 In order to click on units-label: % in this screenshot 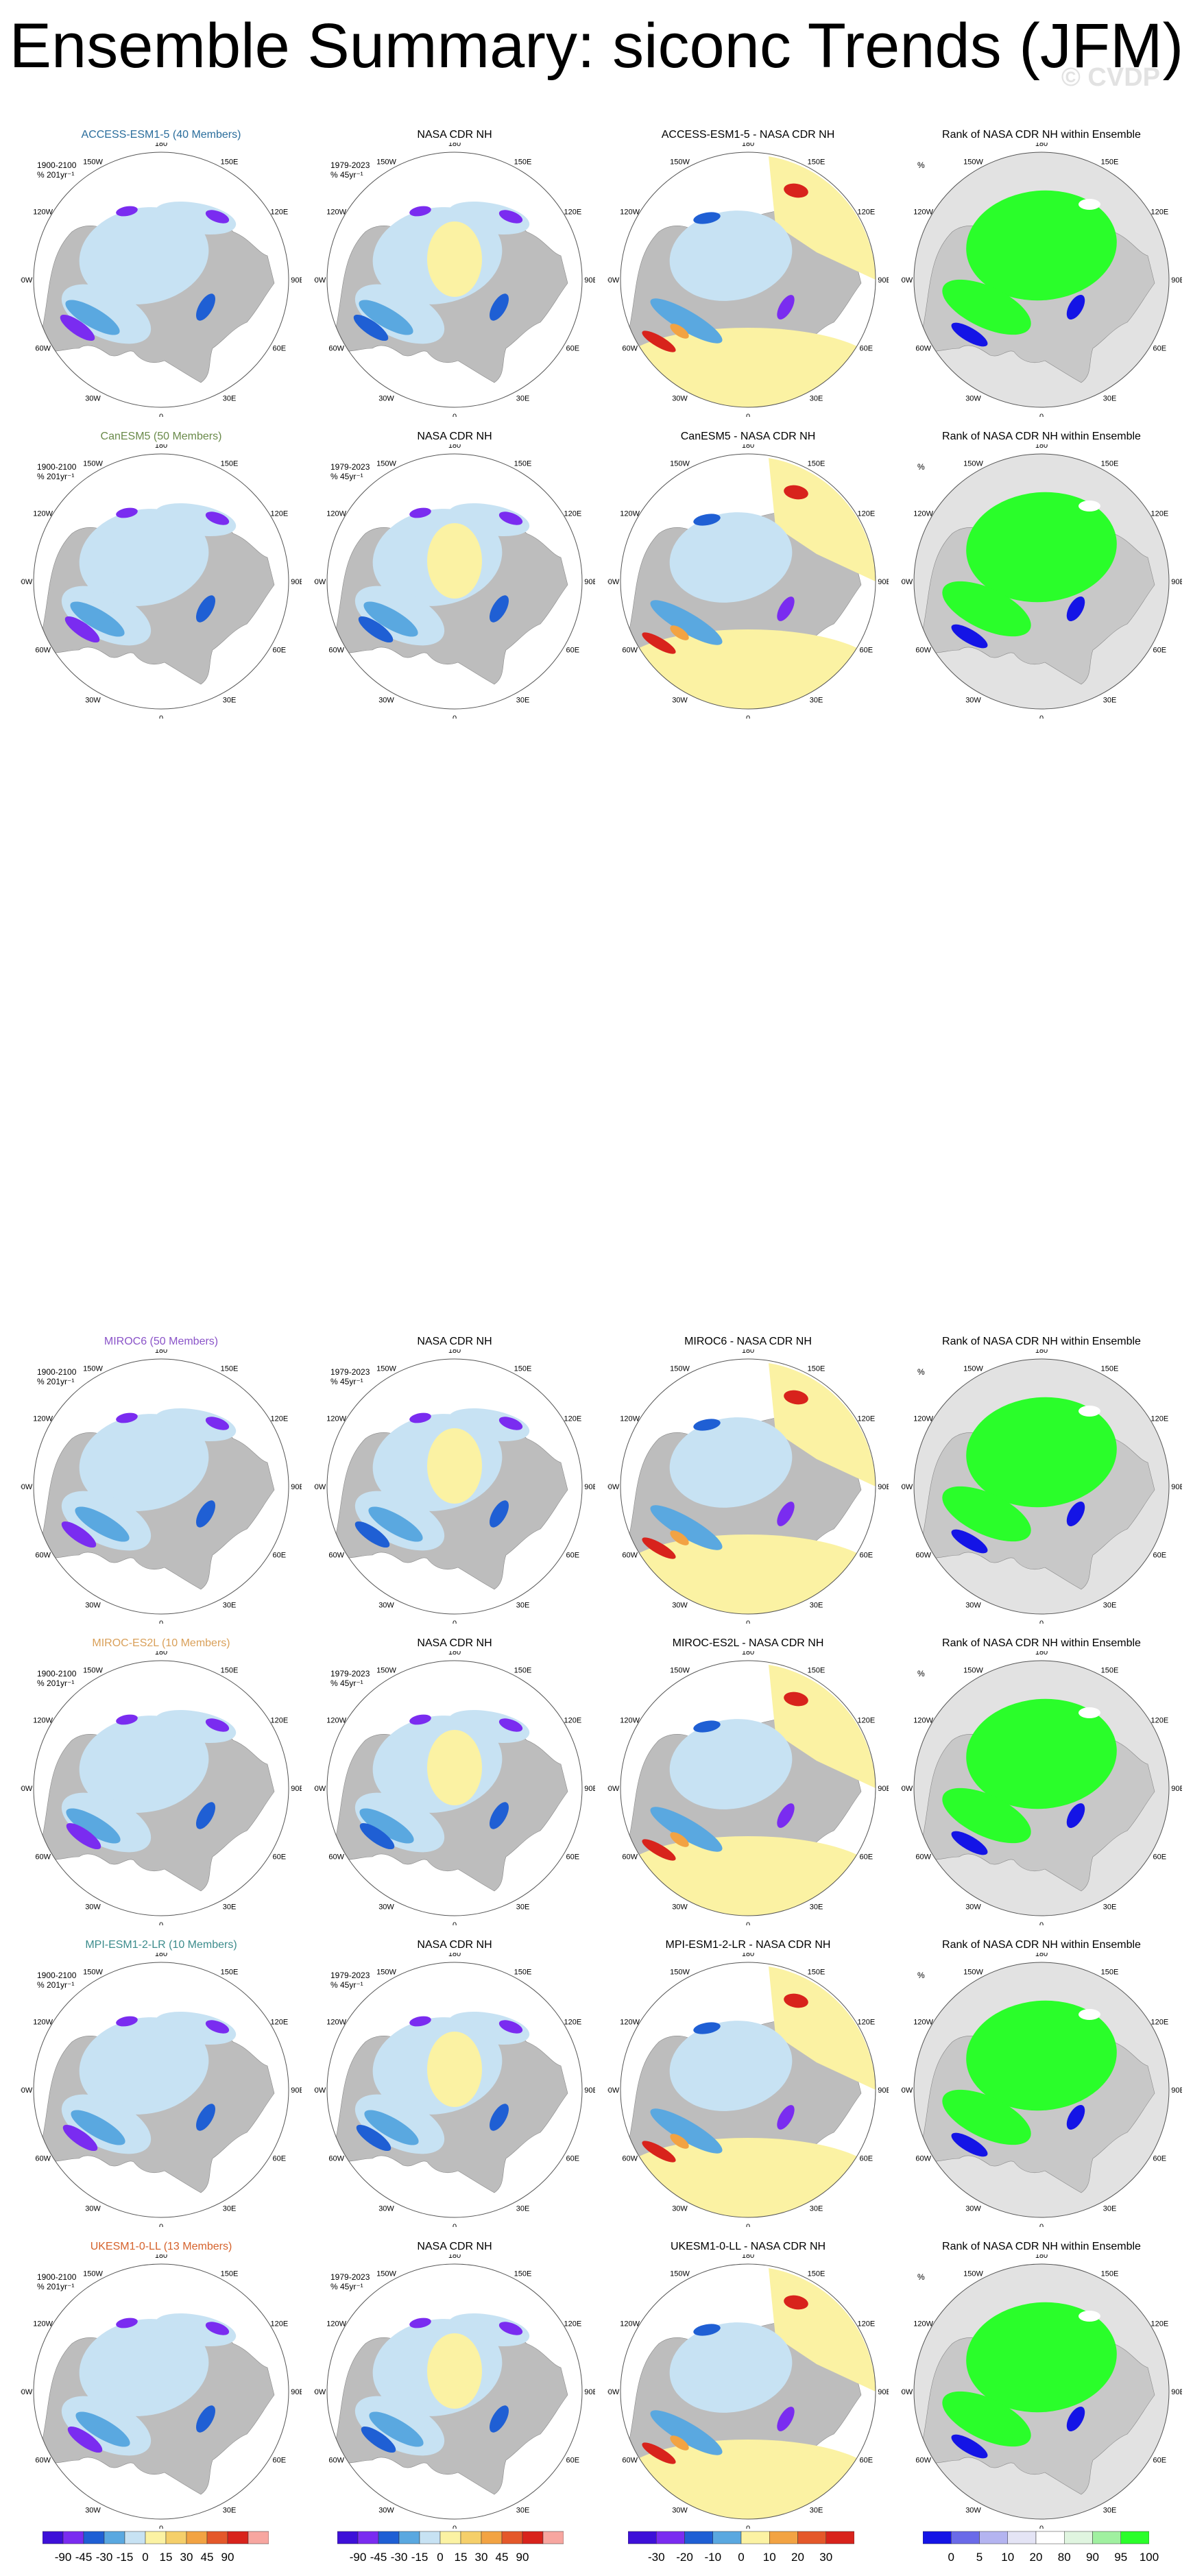, I will do `click(921, 2277)`.